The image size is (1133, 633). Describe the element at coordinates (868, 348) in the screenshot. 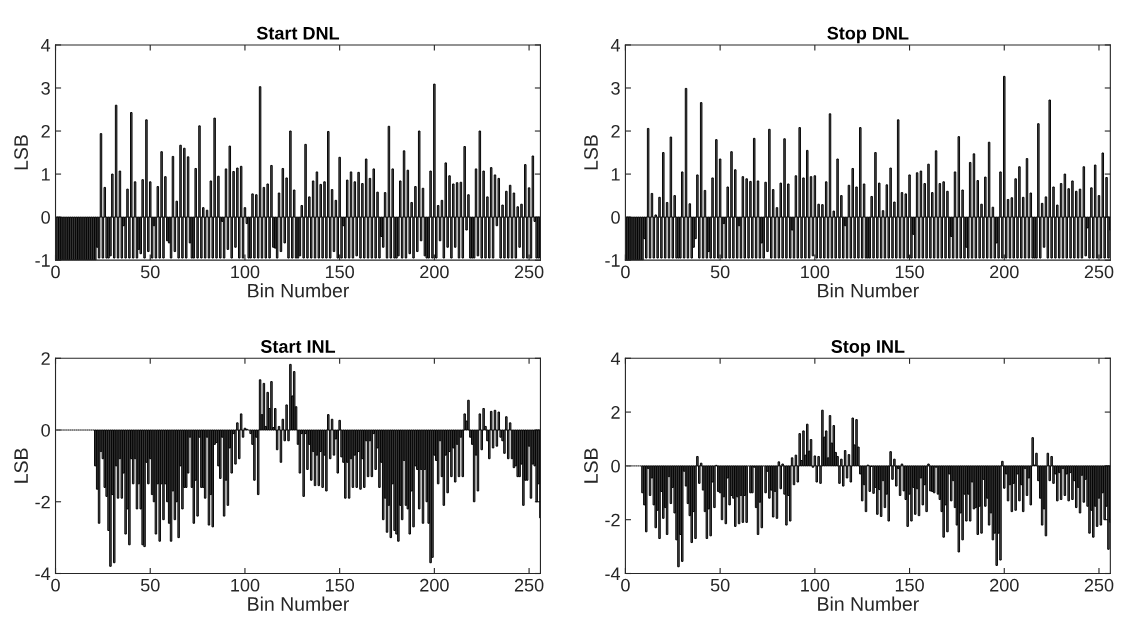

I see `chart-title: Stop INL` at that location.